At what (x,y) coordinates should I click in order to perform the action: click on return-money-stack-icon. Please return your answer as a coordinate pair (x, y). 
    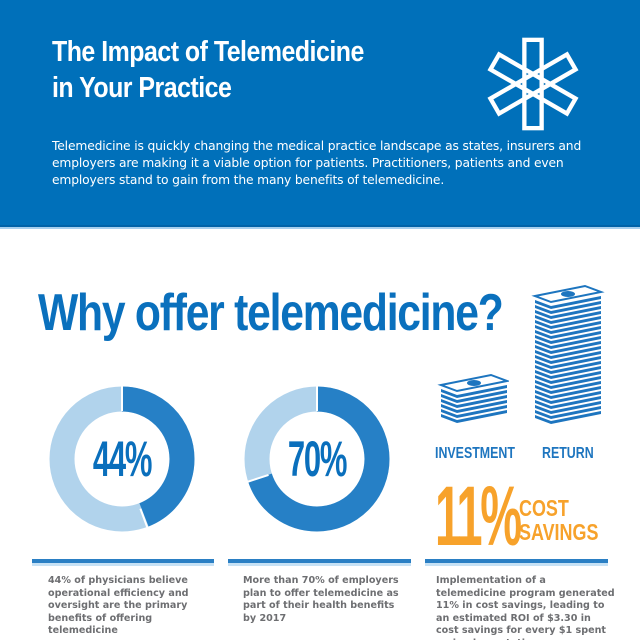
    Looking at the image, I should click on (568, 359).